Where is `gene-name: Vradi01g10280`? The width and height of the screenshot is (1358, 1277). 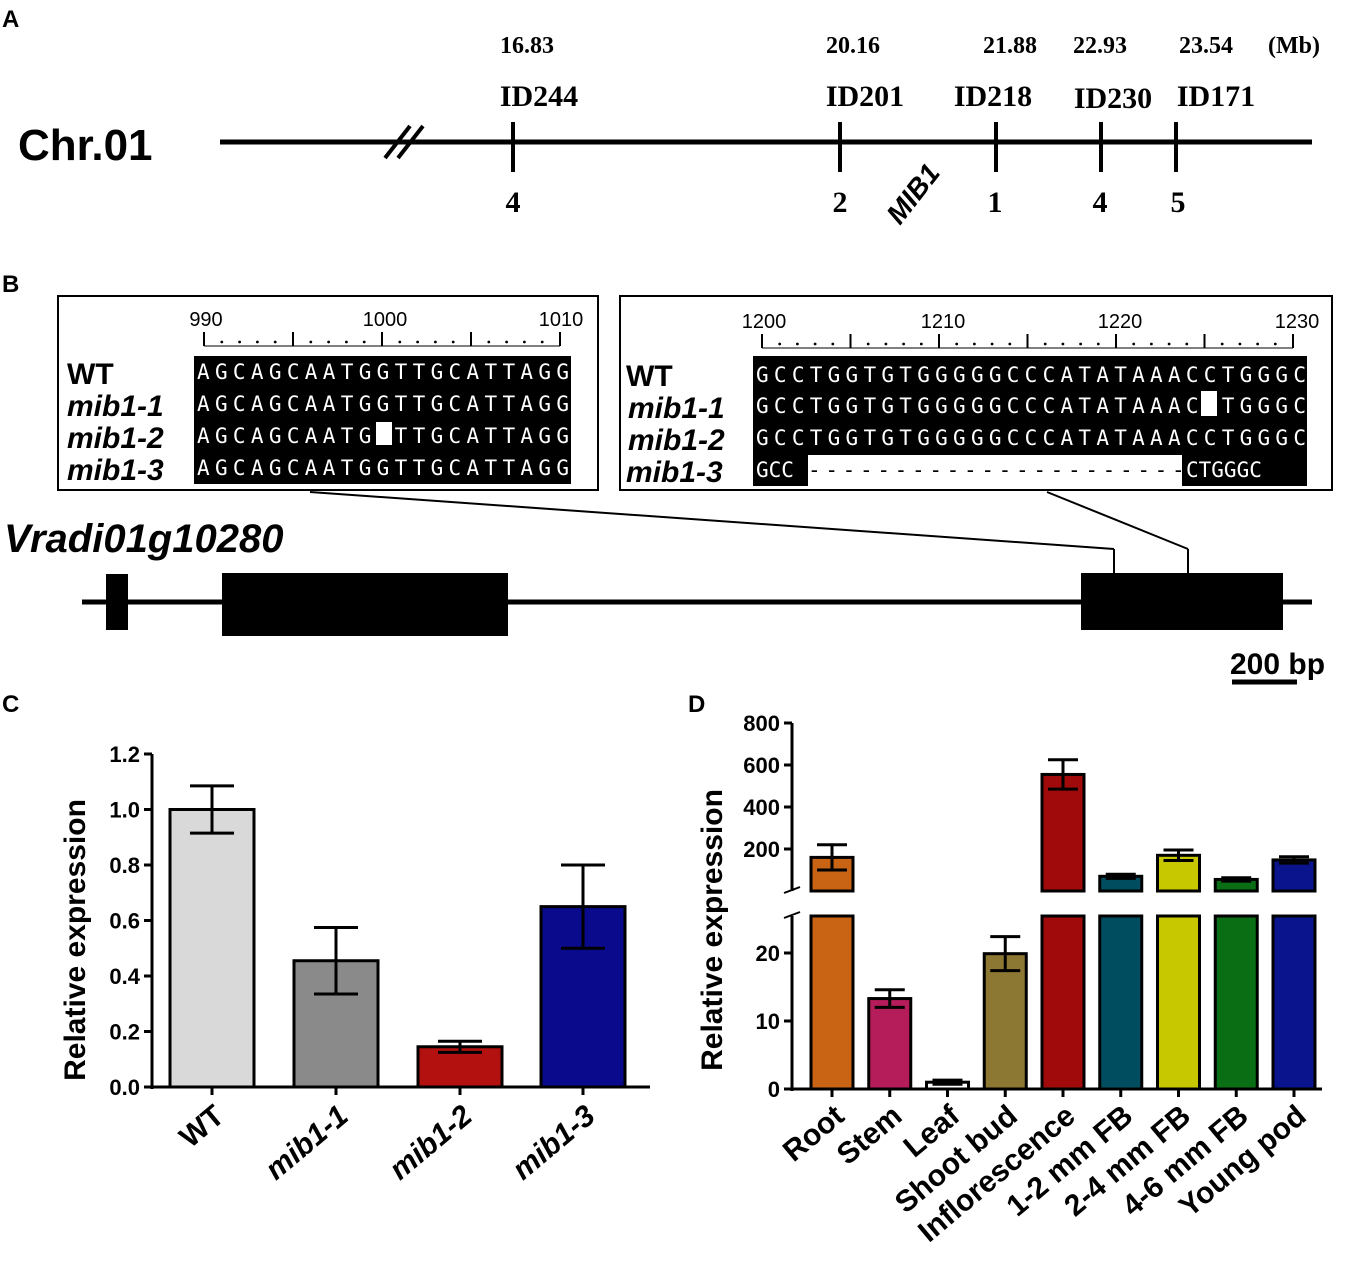
gene-name: Vradi01g10280 is located at coordinates (143, 539).